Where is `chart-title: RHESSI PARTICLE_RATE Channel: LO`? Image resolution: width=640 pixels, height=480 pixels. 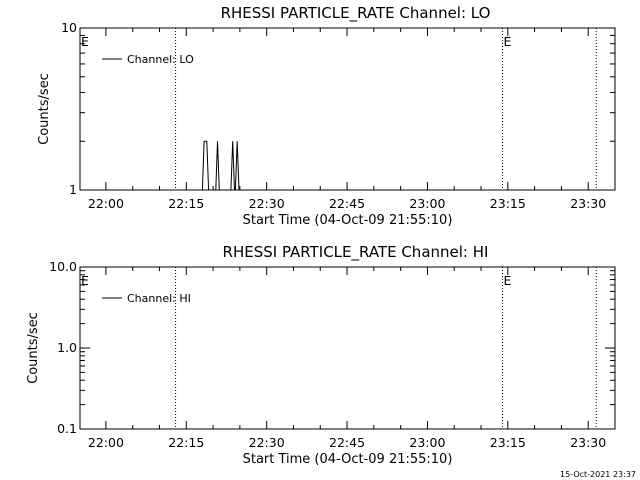 chart-title: RHESSI PARTICLE_RATE Channel: LO is located at coordinates (356, 13).